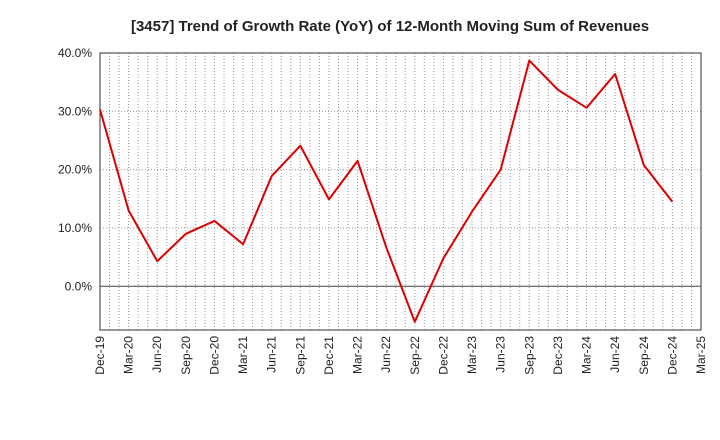  I want to click on x-tick-label: Mar-21, so click(243, 355).